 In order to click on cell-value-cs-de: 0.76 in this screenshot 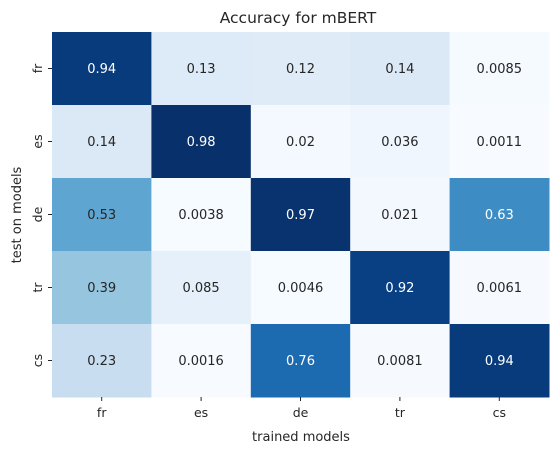, I will do `click(300, 361)`.